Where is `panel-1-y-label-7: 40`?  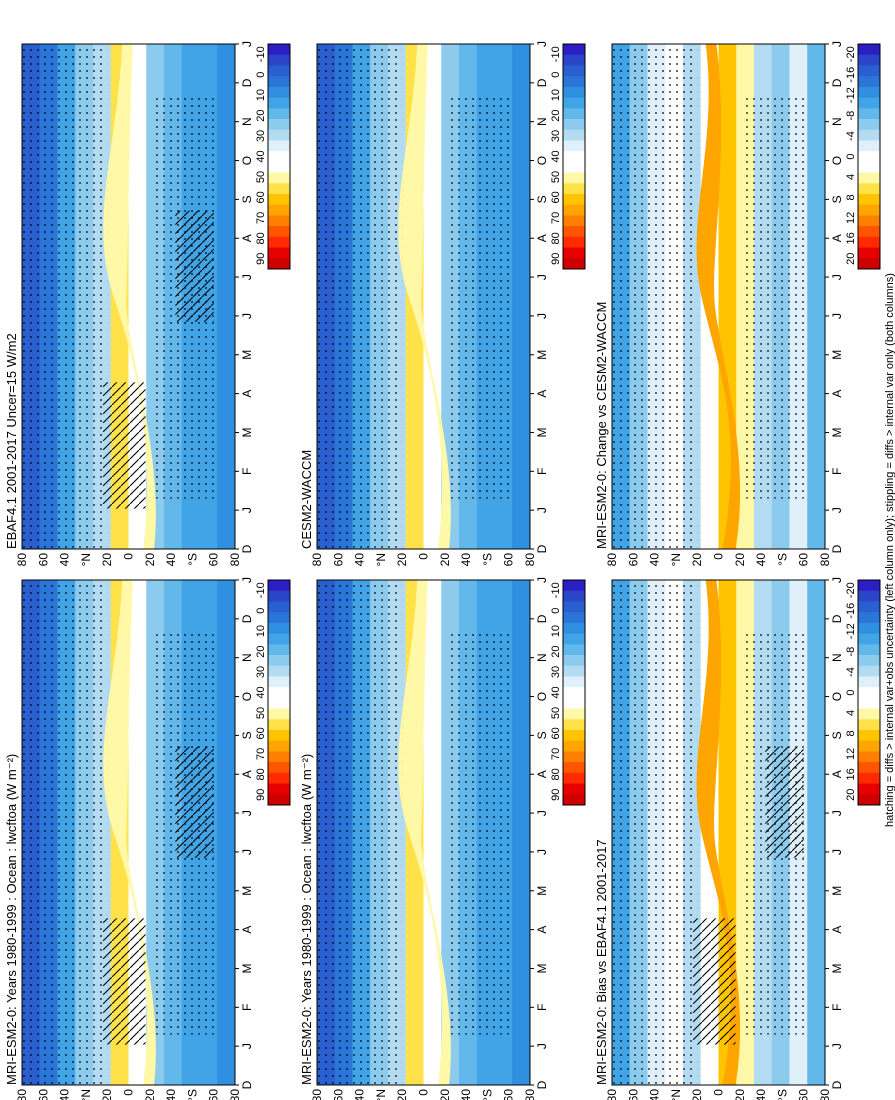 panel-1-y-label-7: 40 is located at coordinates (466, 1094).